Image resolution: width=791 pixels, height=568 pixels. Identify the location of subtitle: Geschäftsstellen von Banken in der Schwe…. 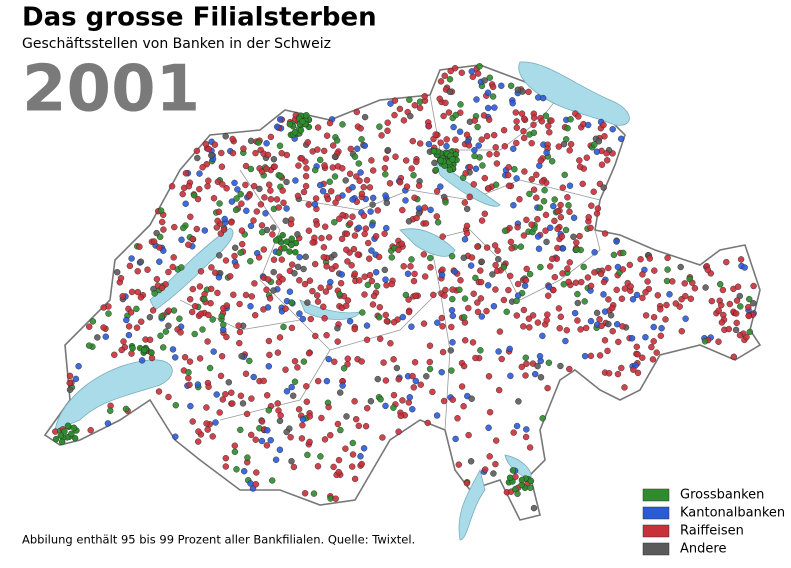
(176, 44).